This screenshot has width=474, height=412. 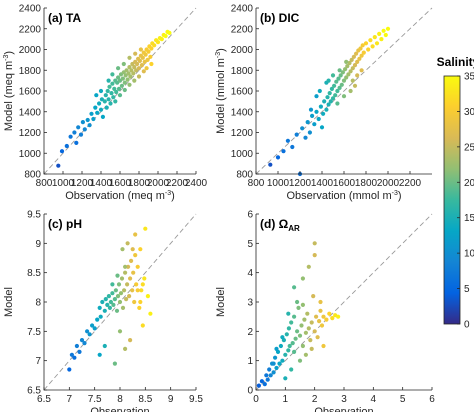 I want to click on panel-title: (c) pH, so click(x=65, y=224).